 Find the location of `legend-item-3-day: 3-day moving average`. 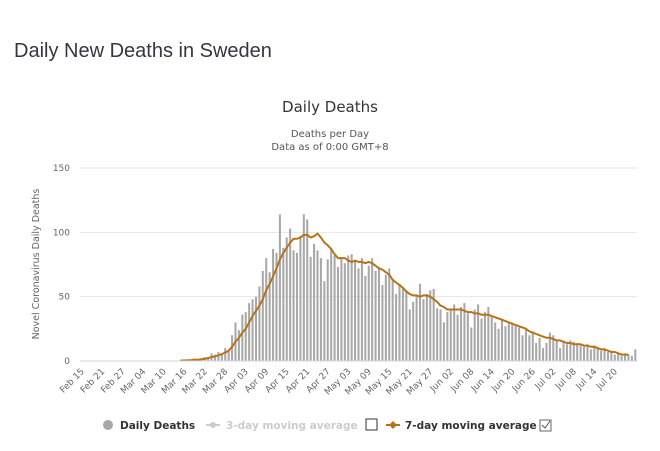

legend-item-3-day: 3-day moving average is located at coordinates (282, 426).